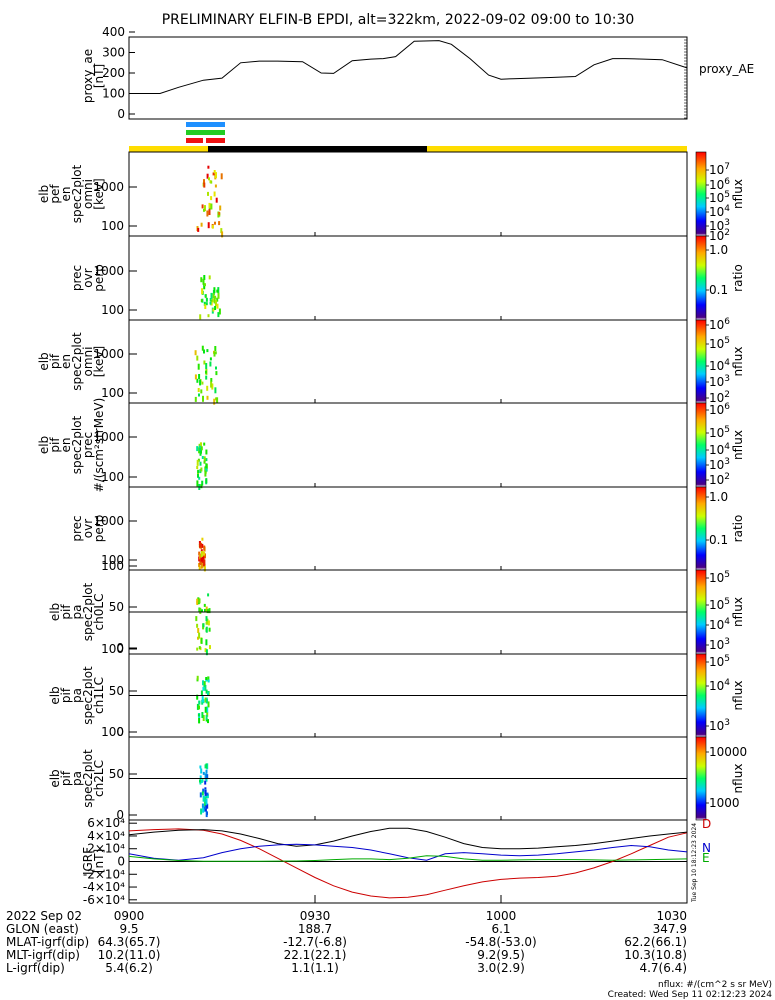  What do you see at coordinates (106, 836) in the screenshot?
I see `igrf-ytick-label: 4×10⁴` at bounding box center [106, 836].